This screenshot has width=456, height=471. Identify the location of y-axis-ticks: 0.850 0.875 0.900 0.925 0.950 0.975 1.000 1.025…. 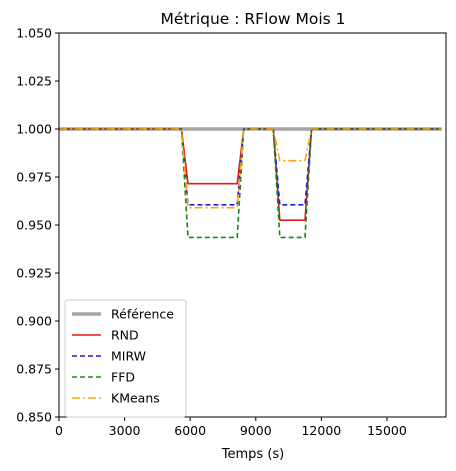
(37, 225).